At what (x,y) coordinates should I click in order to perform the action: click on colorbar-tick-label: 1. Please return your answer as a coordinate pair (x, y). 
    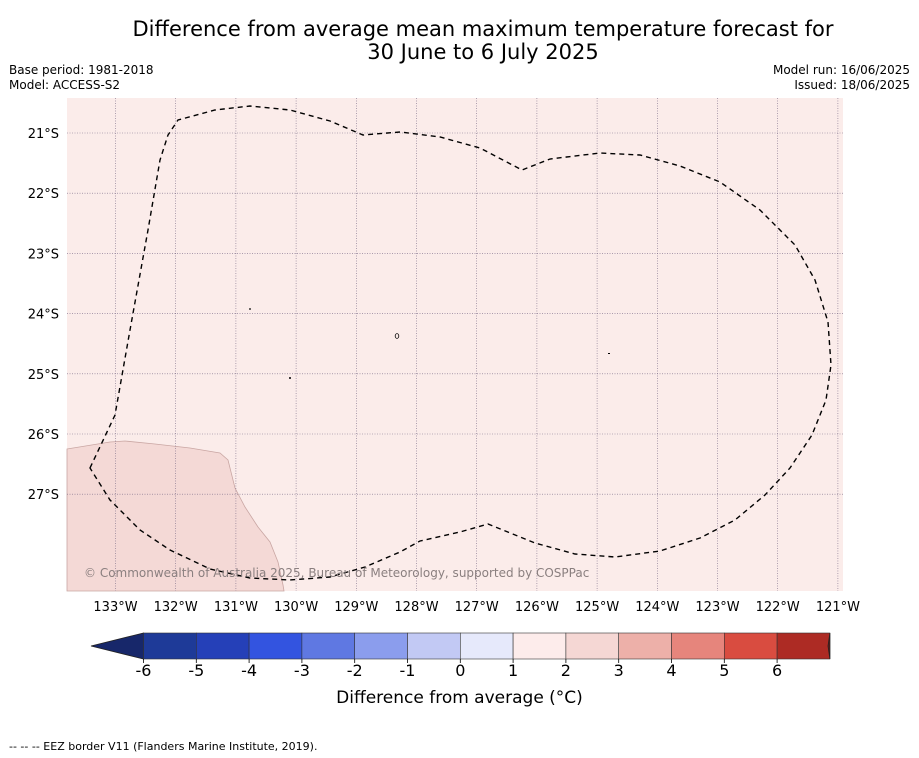
    Looking at the image, I should click on (513, 670).